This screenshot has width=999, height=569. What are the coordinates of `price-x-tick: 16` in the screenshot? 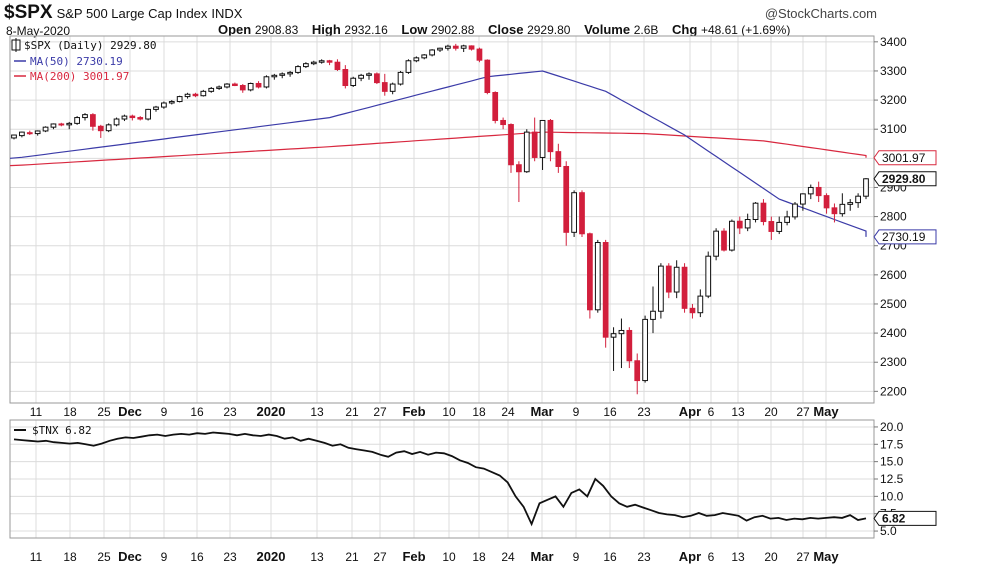 It's located at (610, 412).